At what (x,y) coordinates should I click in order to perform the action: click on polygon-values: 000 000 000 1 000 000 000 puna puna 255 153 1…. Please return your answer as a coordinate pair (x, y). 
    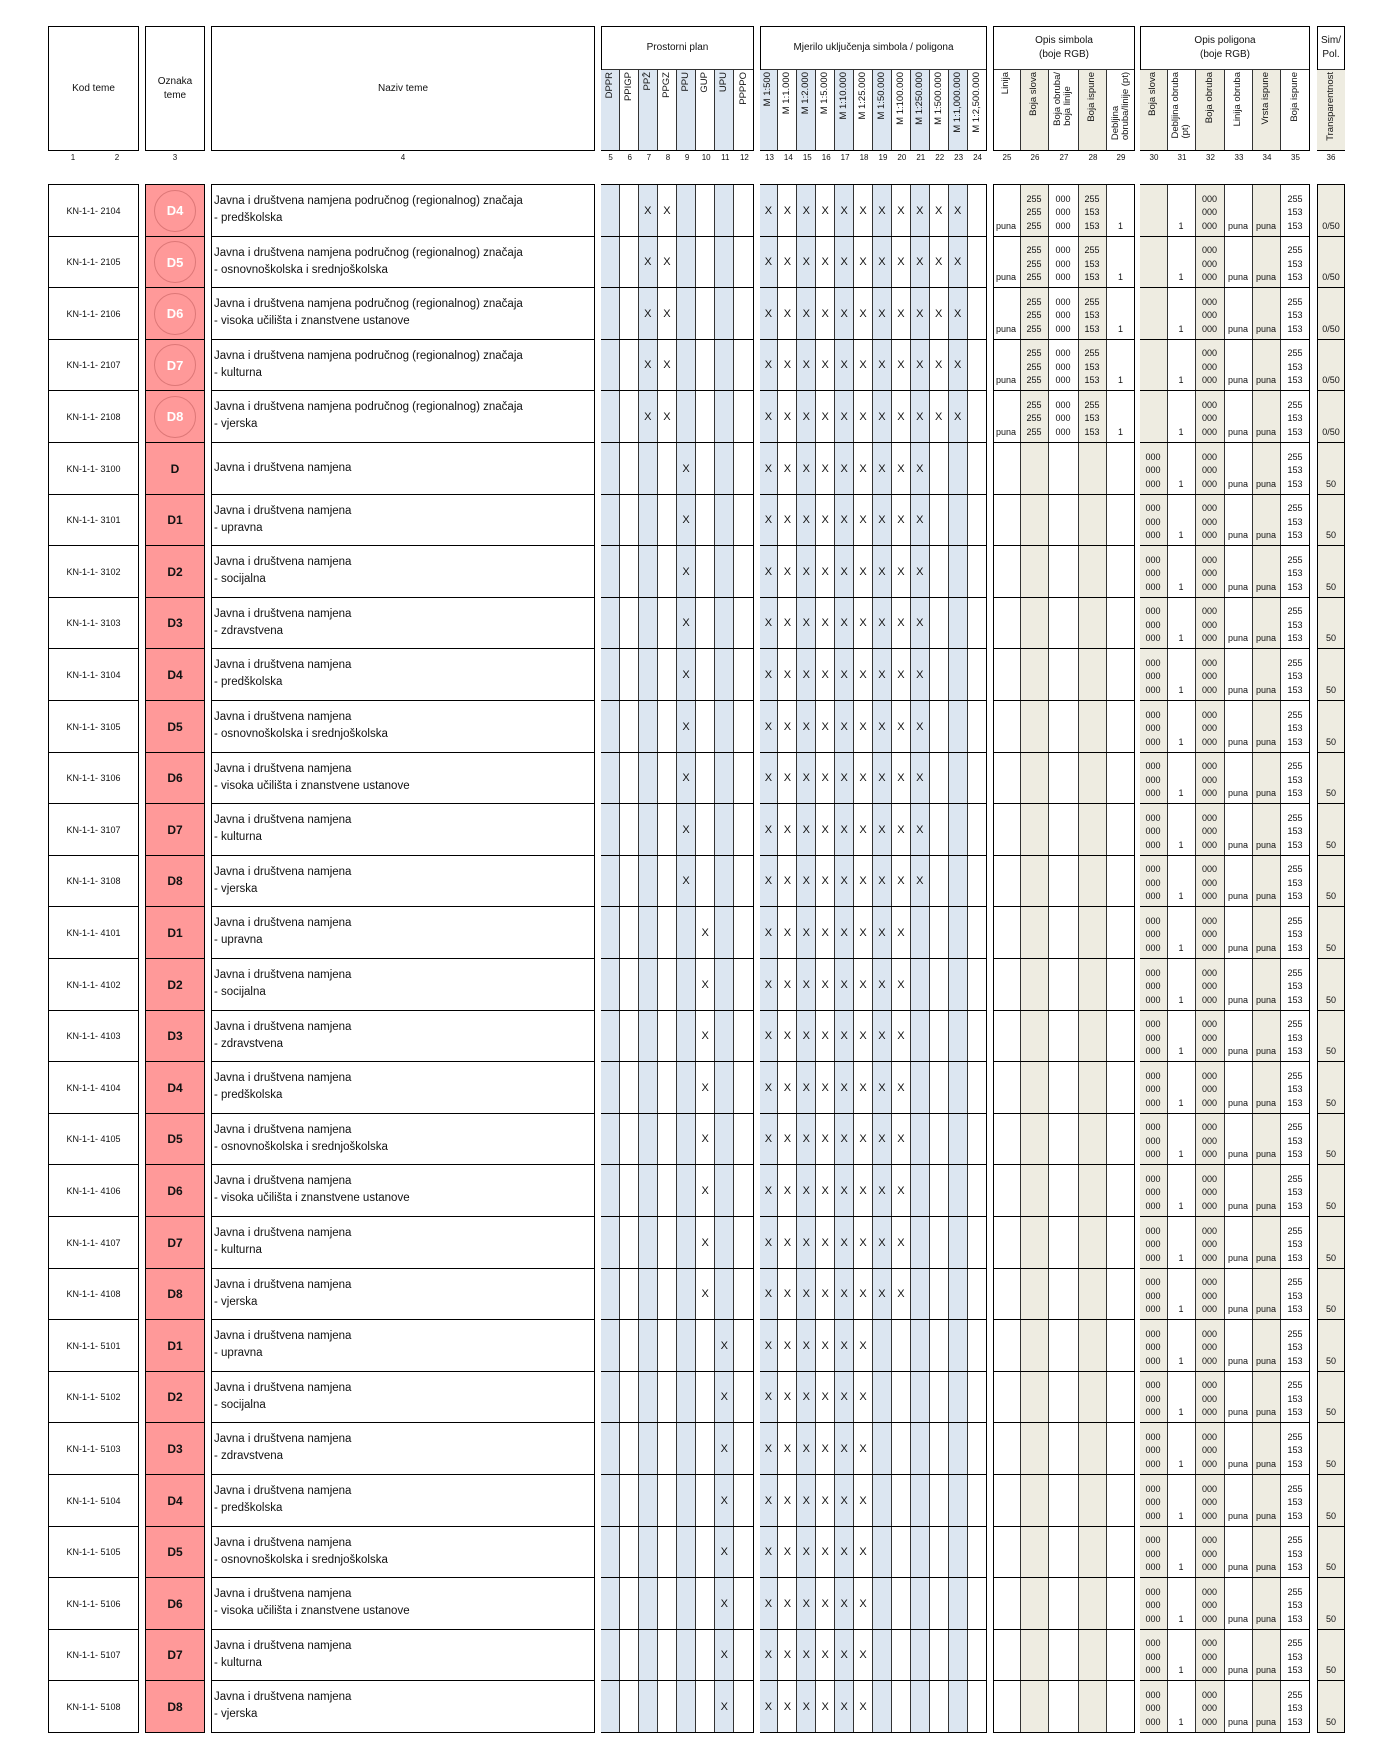
    Looking at the image, I should click on (1224, 830).